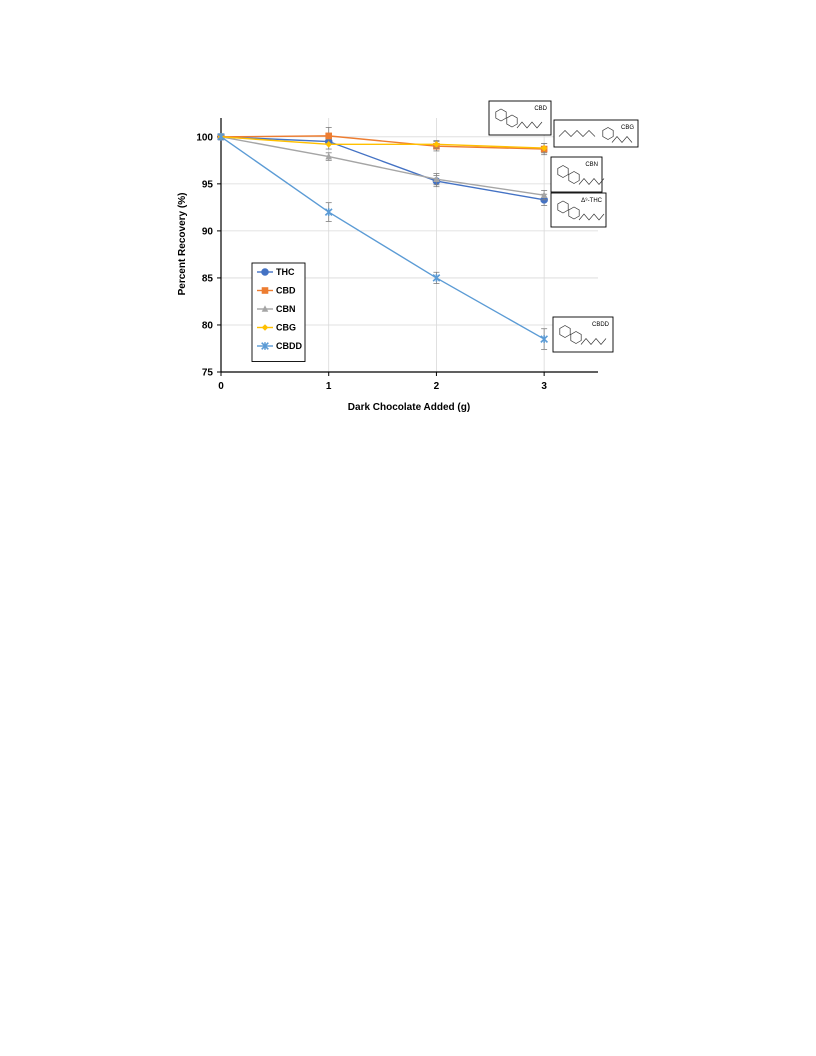 The width and height of the screenshot is (816, 1056). I want to click on legend-item-cbdd: CBDD, so click(279, 346).